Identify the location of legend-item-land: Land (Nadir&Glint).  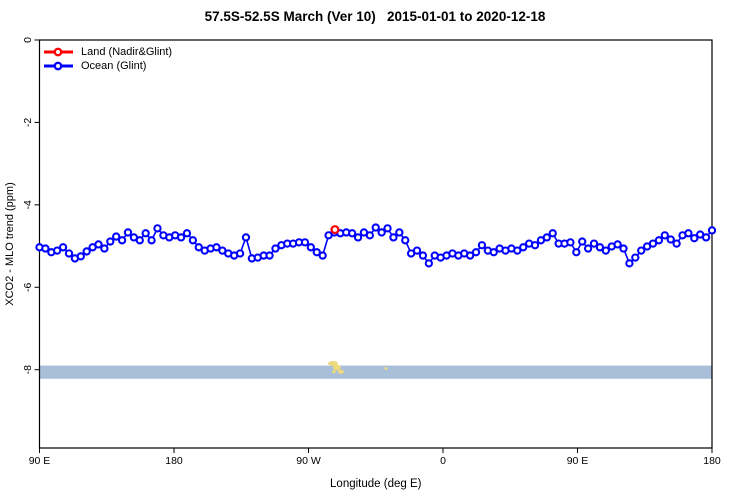
(107, 52).